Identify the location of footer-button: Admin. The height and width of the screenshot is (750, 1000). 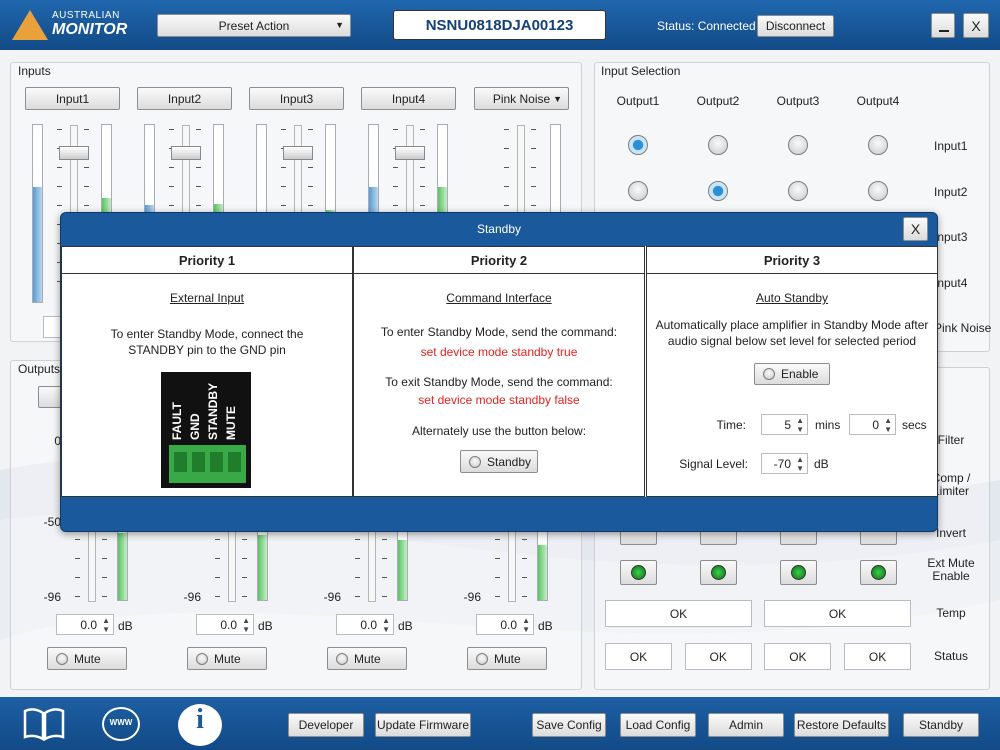
(746, 725).